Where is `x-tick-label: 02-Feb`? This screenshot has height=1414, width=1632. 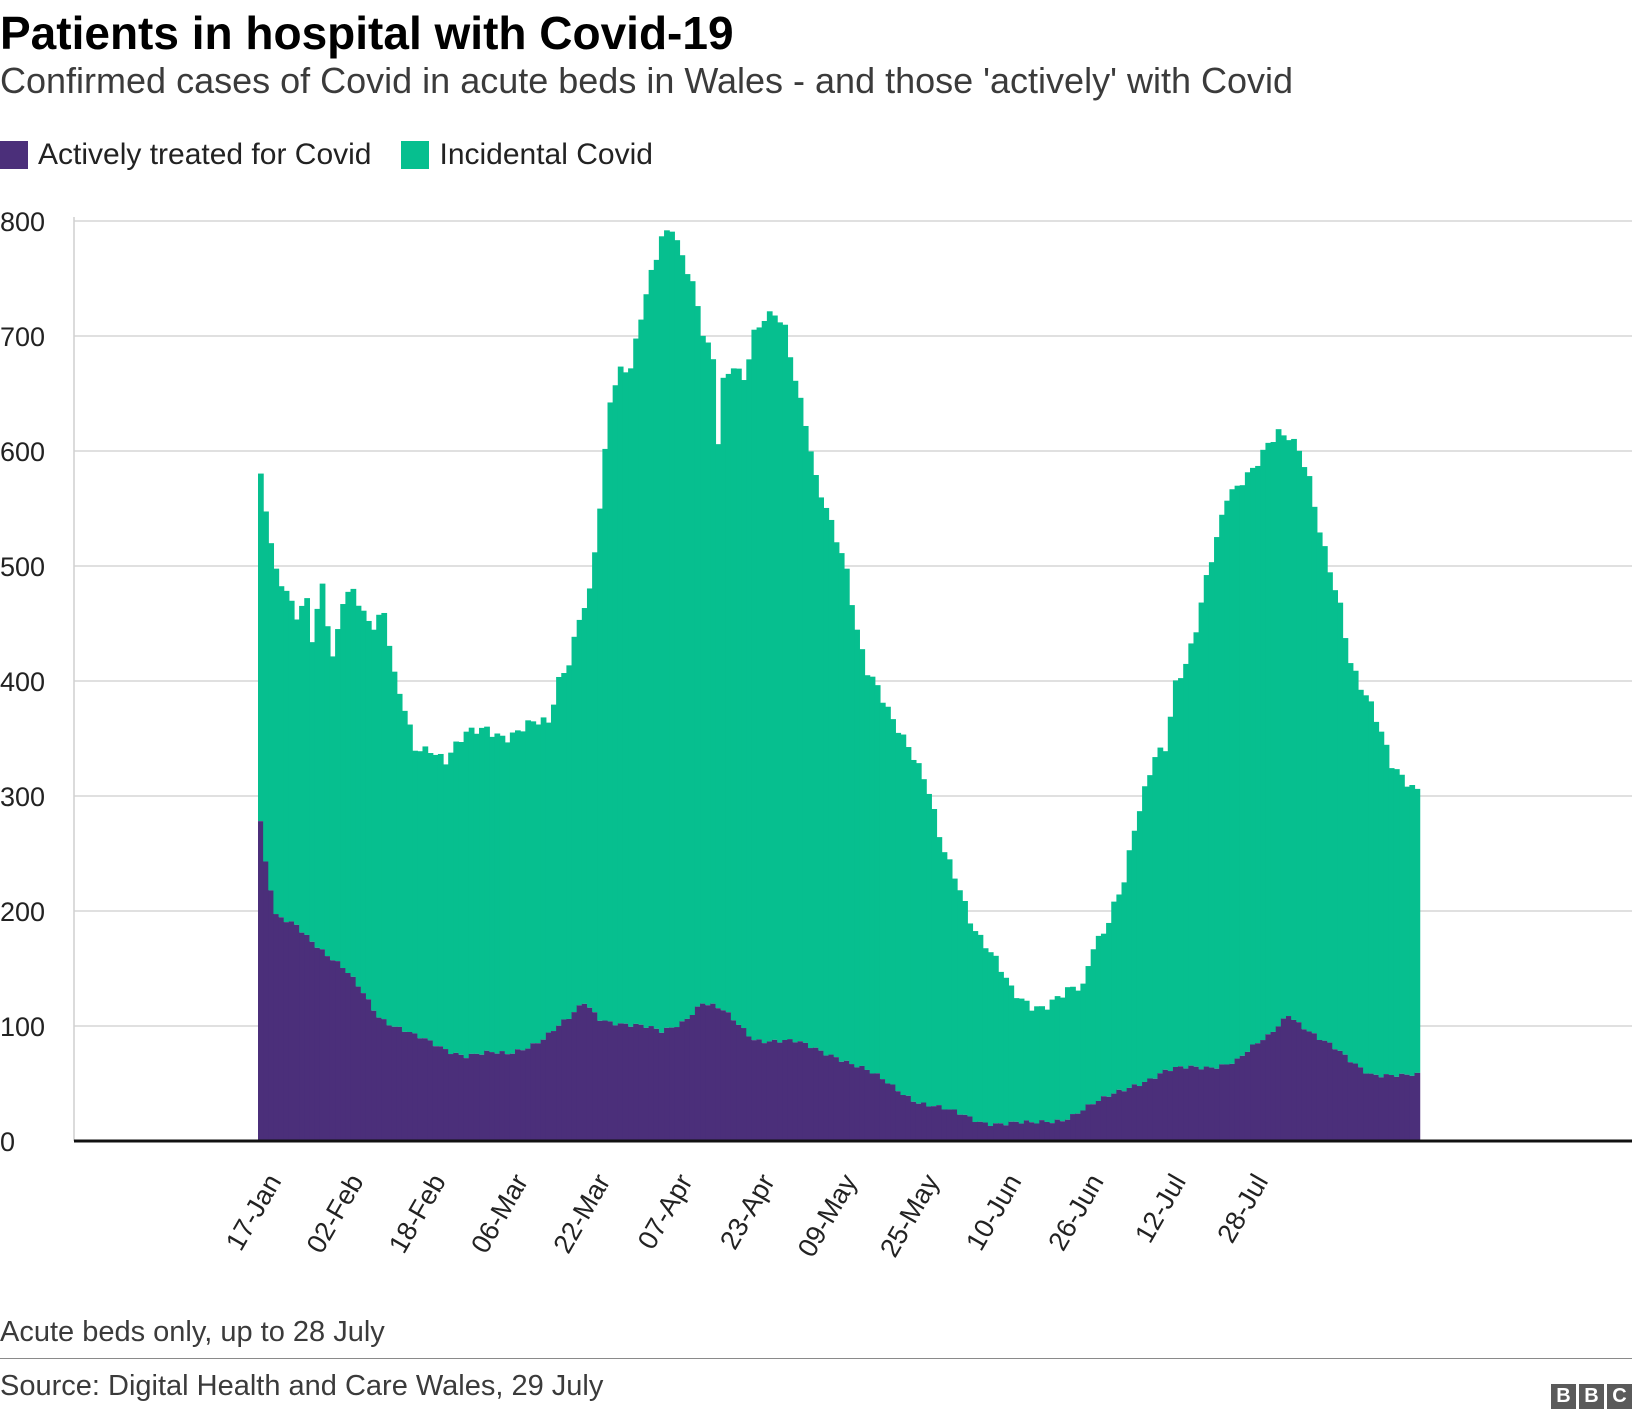
x-tick-label: 02-Feb is located at coordinates (335, 1213).